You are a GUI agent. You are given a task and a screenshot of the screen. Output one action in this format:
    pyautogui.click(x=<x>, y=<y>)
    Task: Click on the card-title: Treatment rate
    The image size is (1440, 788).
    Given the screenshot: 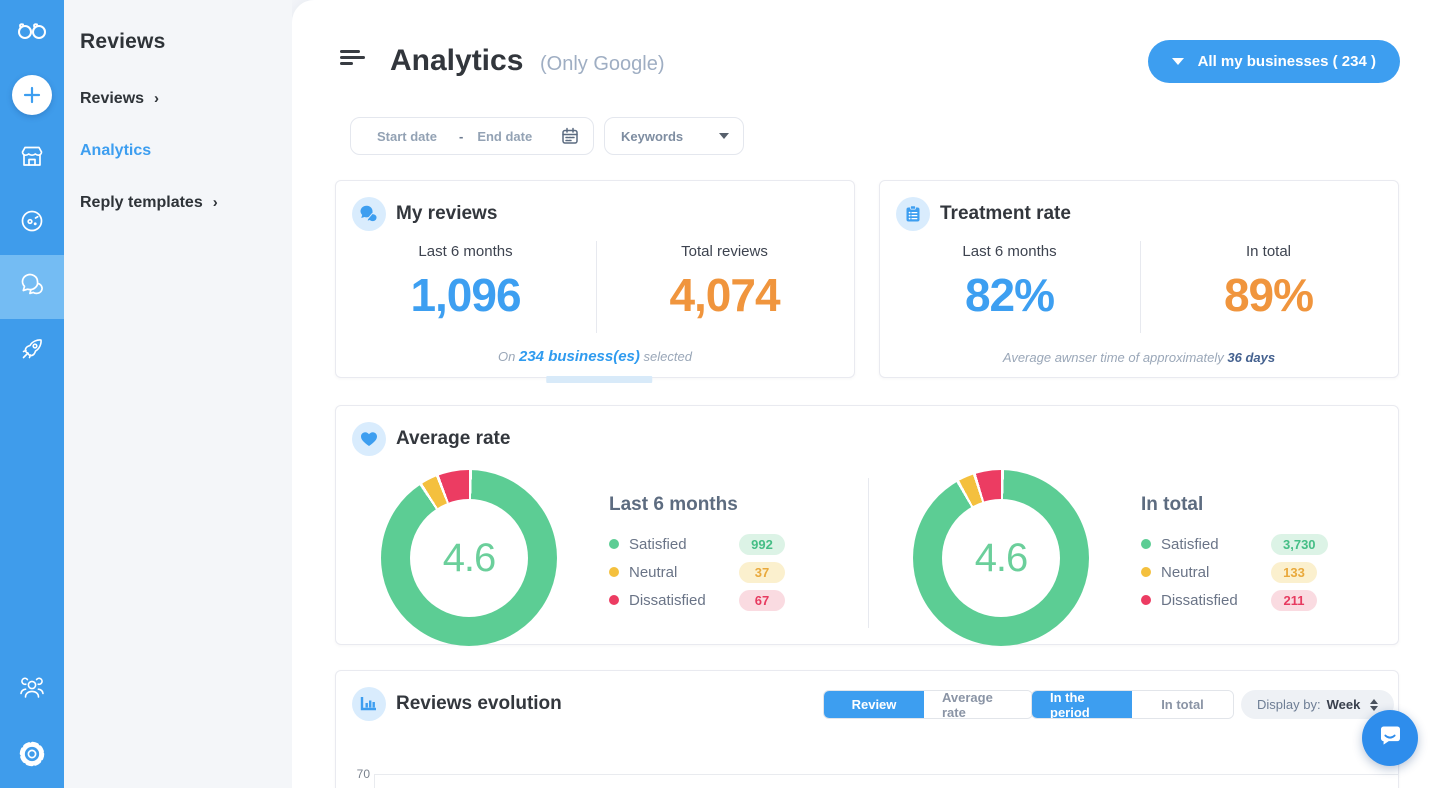 What is the action you would take?
    pyautogui.click(x=1005, y=213)
    